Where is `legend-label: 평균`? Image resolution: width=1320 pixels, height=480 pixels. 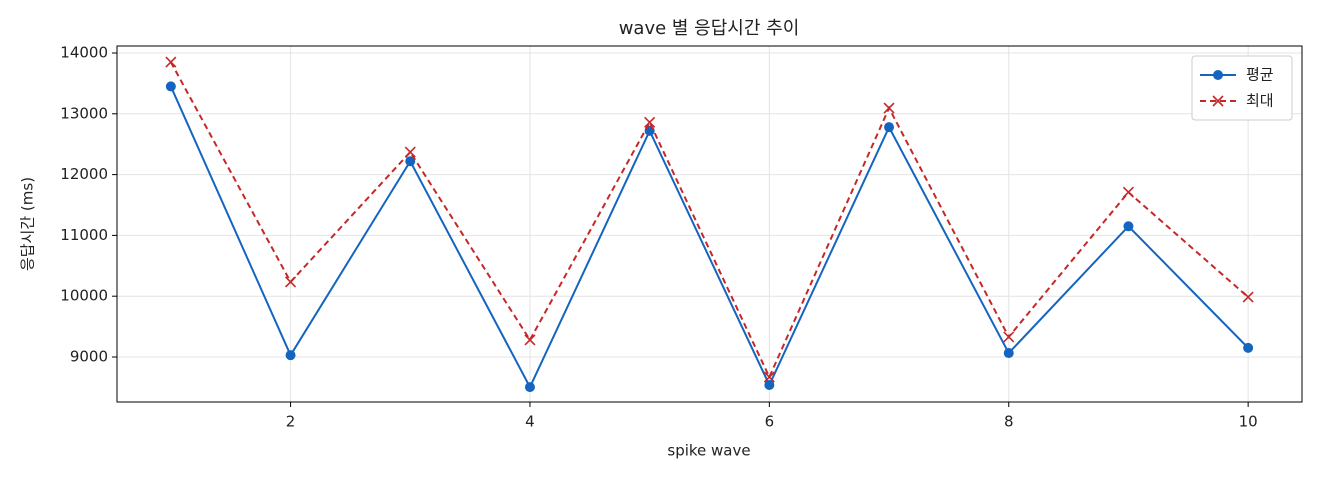 legend-label: 평균 is located at coordinates (1260, 75).